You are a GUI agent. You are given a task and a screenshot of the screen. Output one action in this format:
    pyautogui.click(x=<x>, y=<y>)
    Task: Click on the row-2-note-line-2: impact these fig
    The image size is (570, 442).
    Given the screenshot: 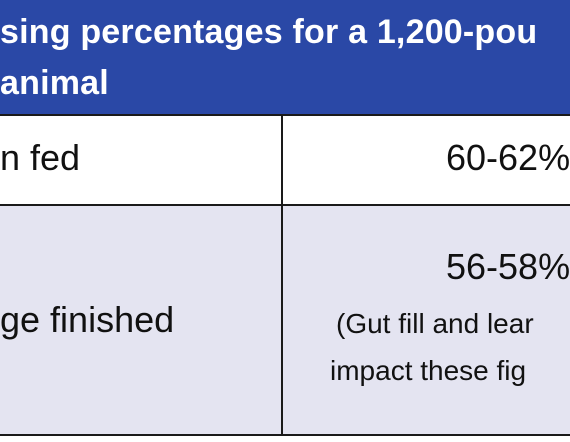 What is the action you would take?
    pyautogui.click(x=428, y=370)
    